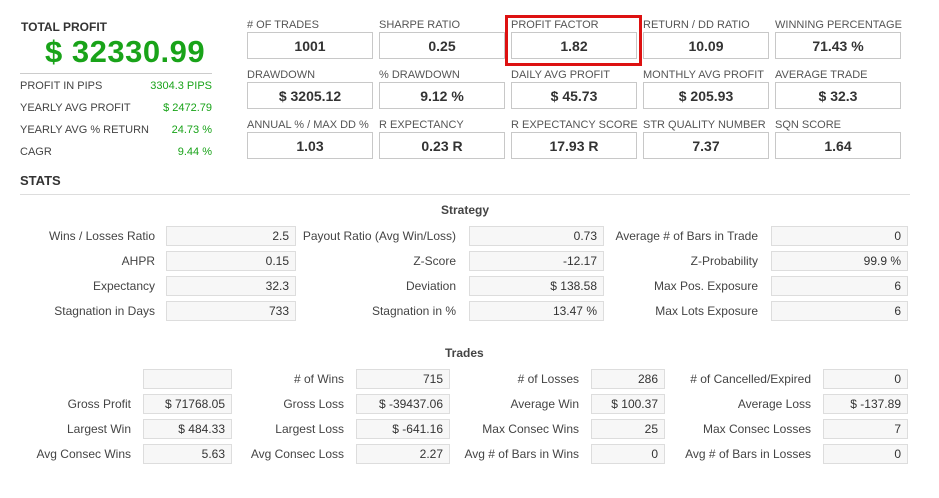 The height and width of the screenshot is (498, 939). I want to click on strategy-stat-label: Z-Probability, so click(724, 261).